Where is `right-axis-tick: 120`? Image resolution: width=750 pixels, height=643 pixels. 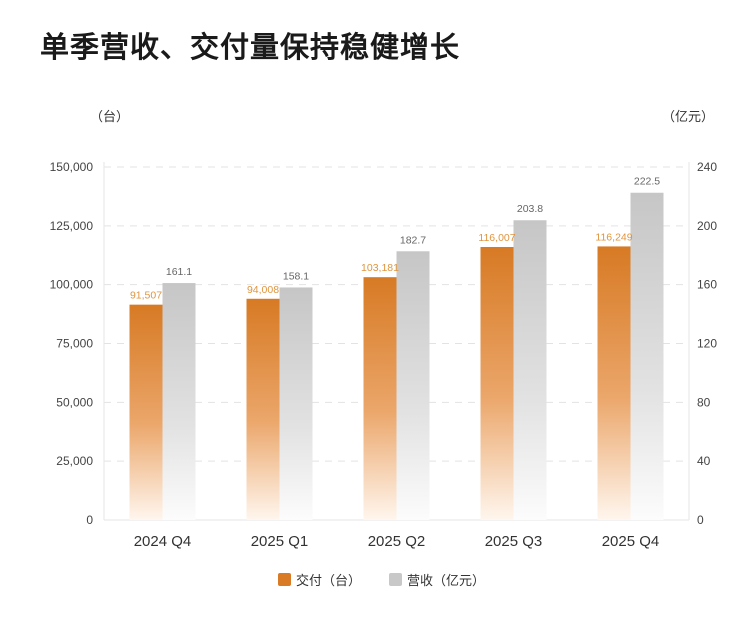 right-axis-tick: 120 is located at coordinates (707, 344).